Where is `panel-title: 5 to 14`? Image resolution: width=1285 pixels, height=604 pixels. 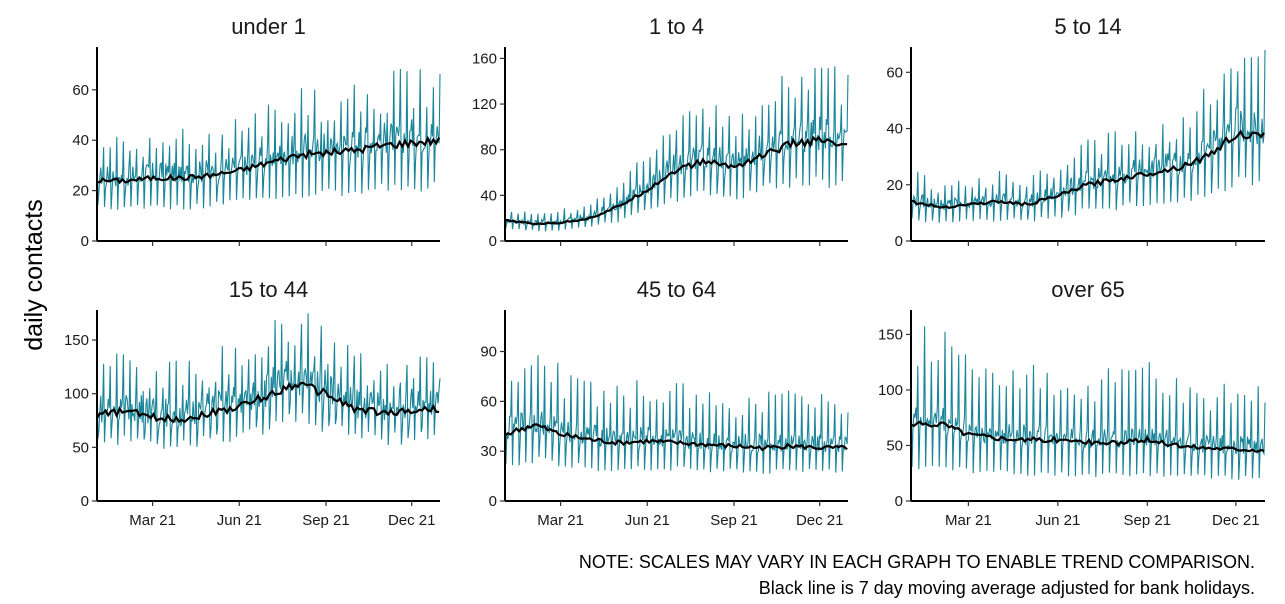
panel-title: 5 to 14 is located at coordinates (1087, 26).